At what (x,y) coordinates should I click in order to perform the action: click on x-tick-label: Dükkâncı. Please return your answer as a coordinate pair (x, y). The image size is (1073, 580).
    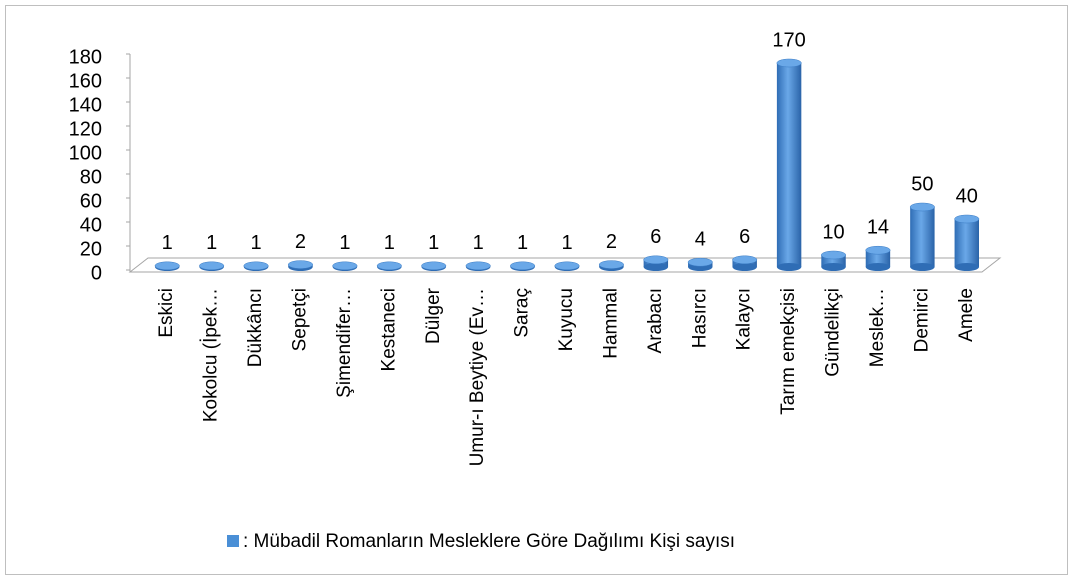
    Looking at the image, I should click on (255, 327).